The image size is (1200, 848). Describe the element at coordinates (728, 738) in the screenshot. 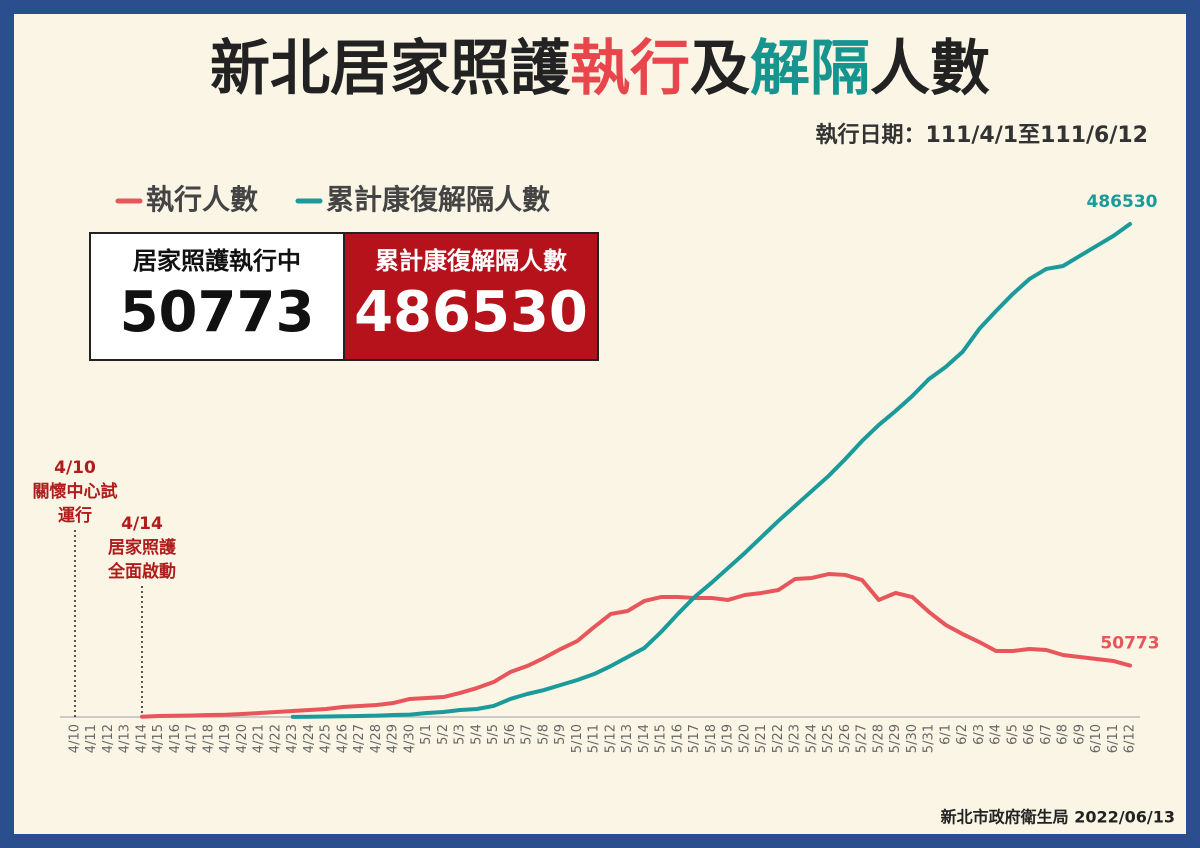

I see `x-tick-label: 5/19` at that location.